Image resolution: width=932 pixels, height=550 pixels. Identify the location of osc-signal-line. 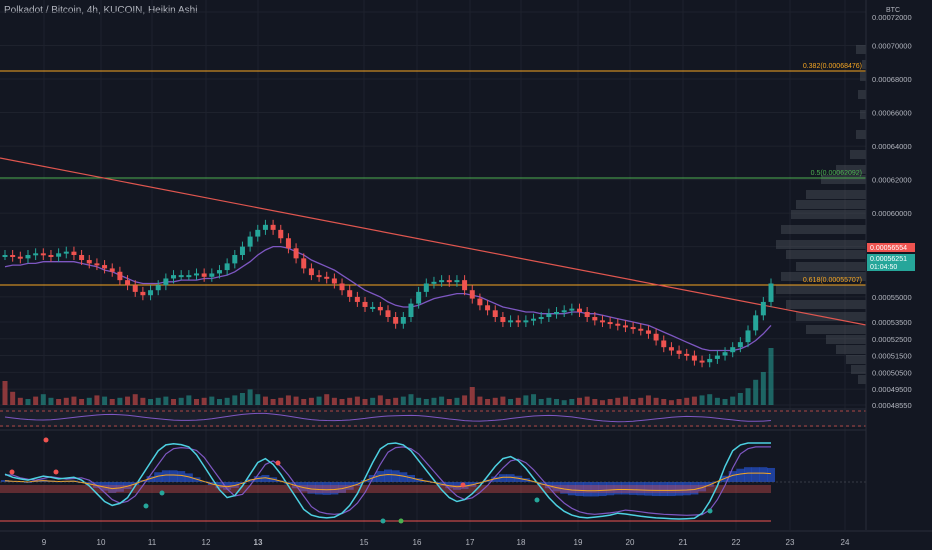
(388, 481).